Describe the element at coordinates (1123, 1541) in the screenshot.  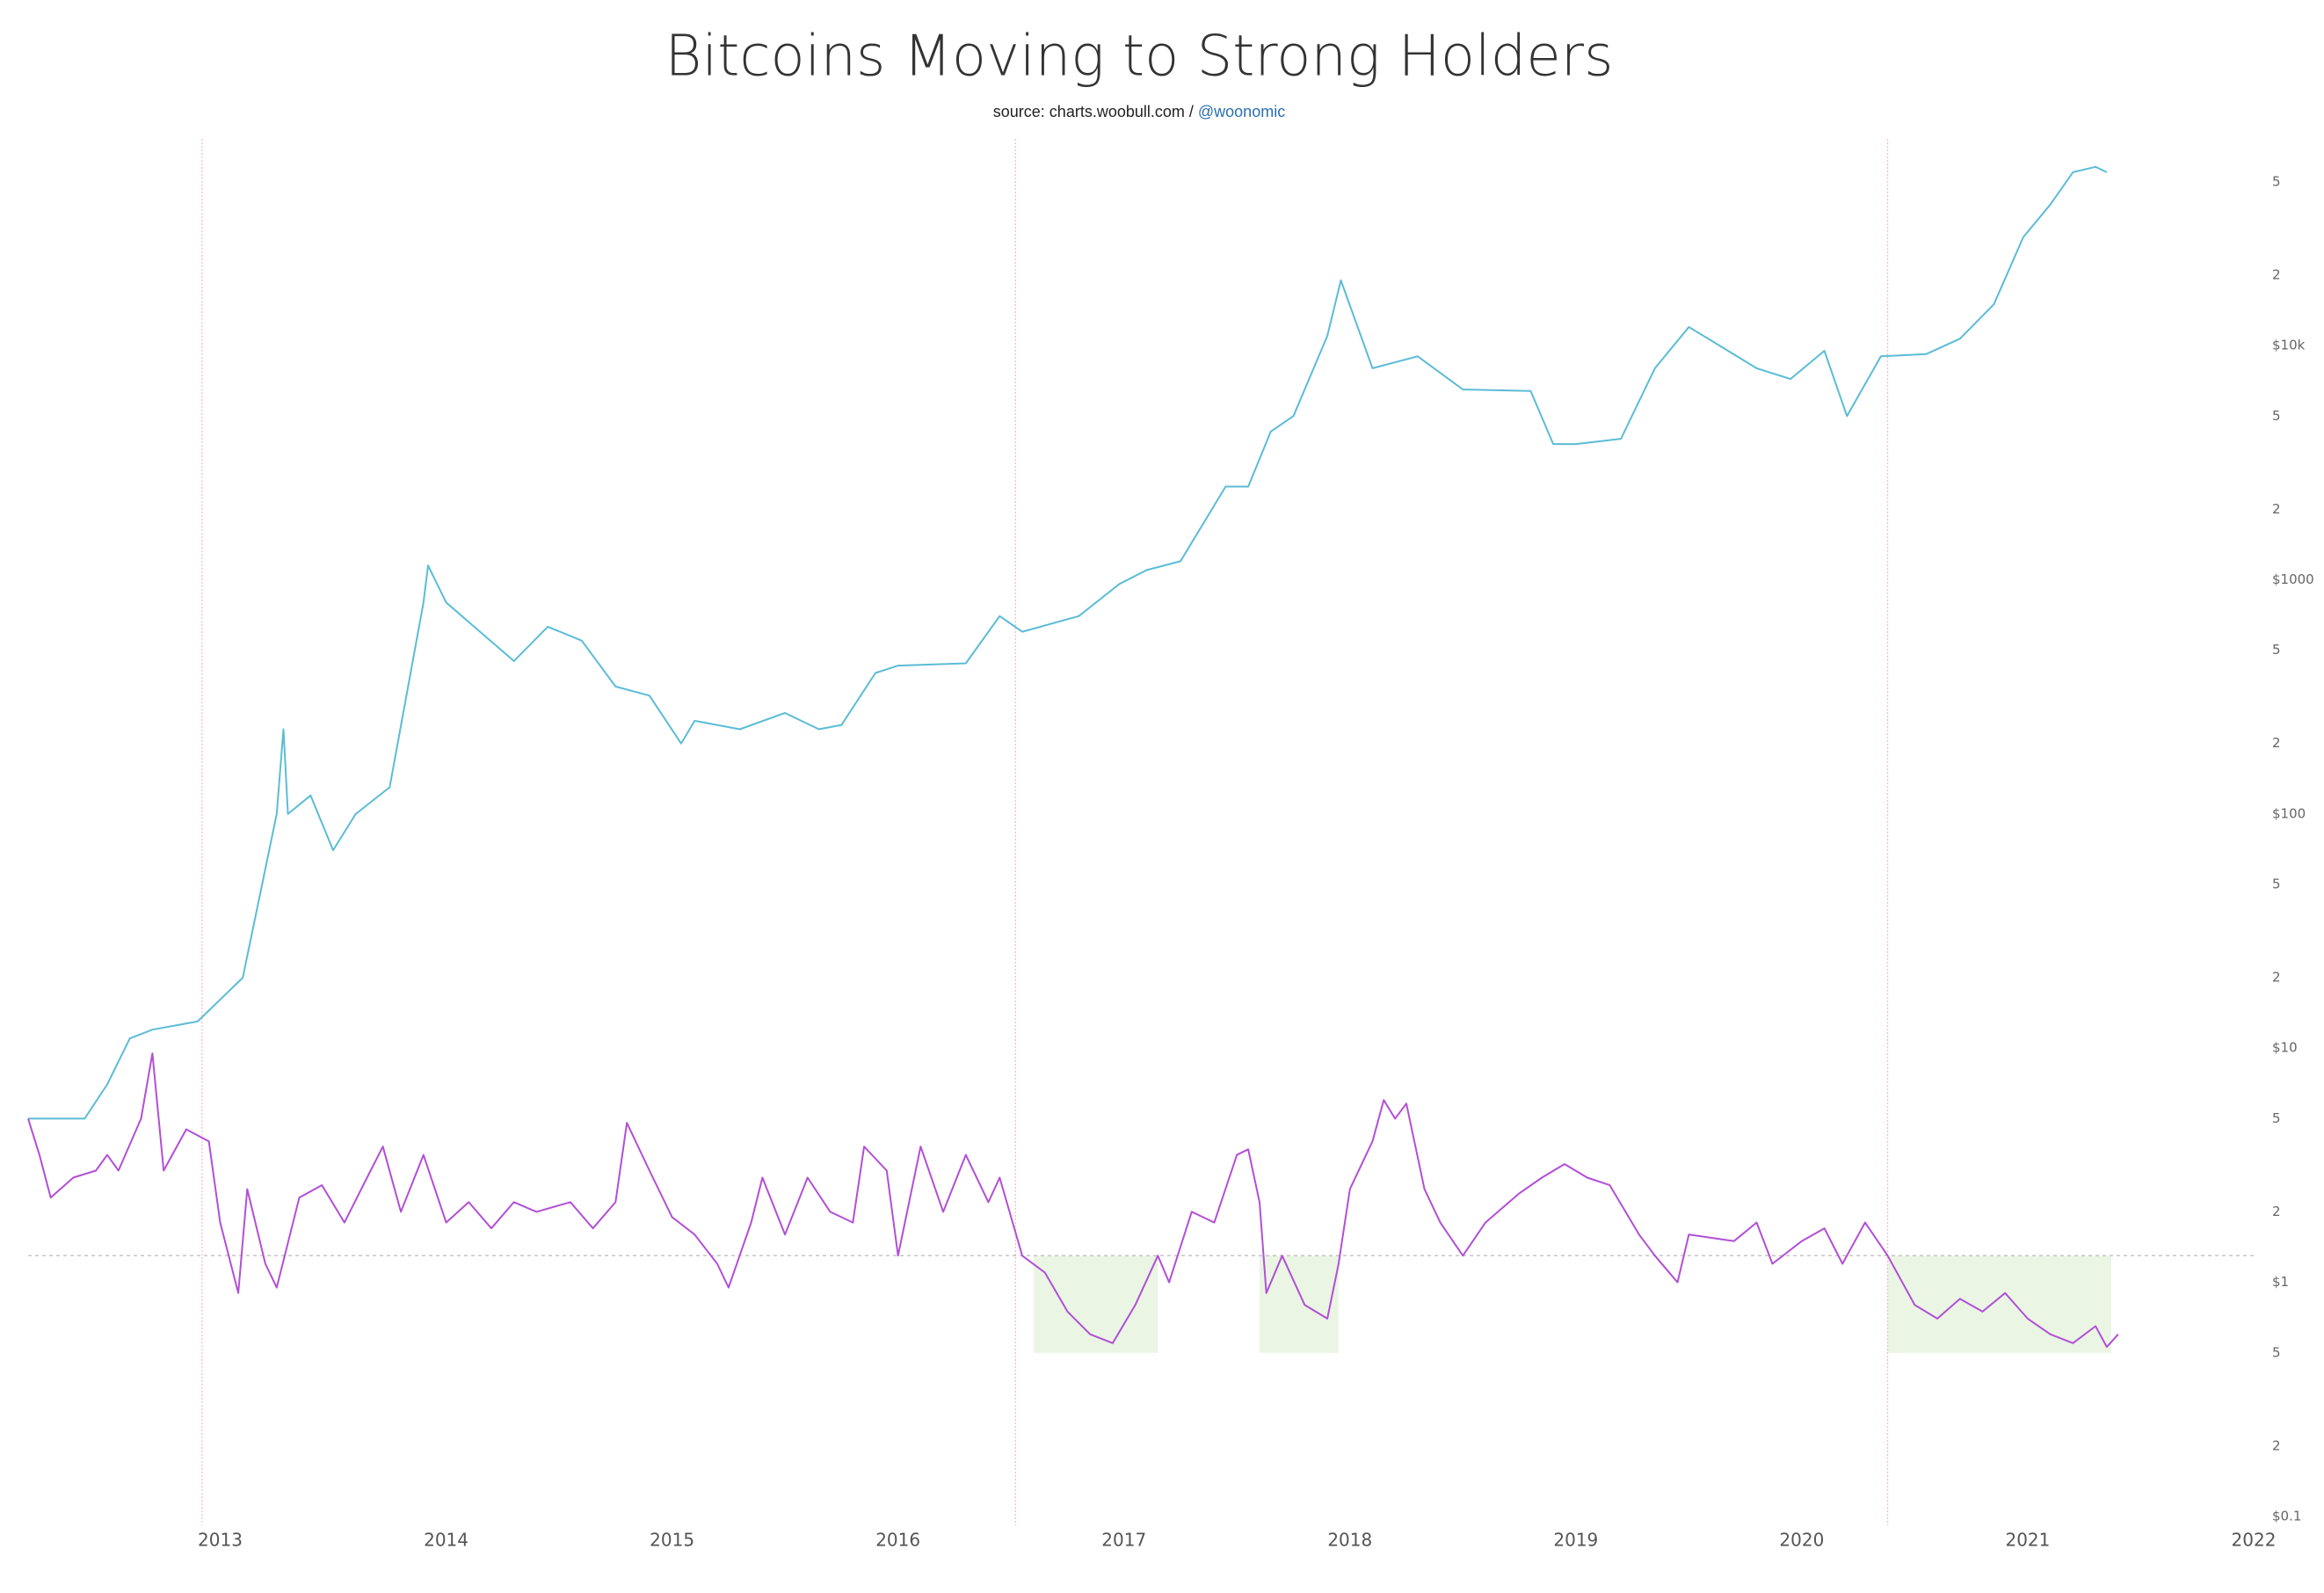
I see `x-tick-label: 2017` at that location.